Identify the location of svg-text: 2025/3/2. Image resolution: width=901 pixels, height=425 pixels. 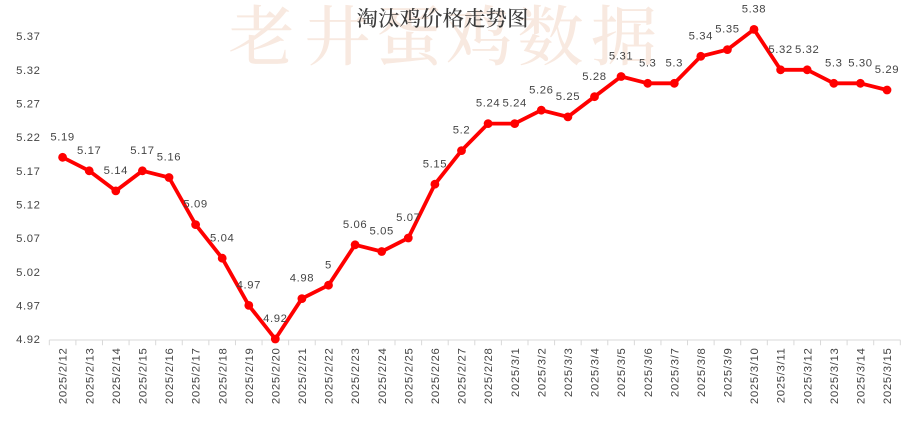
(542, 373).